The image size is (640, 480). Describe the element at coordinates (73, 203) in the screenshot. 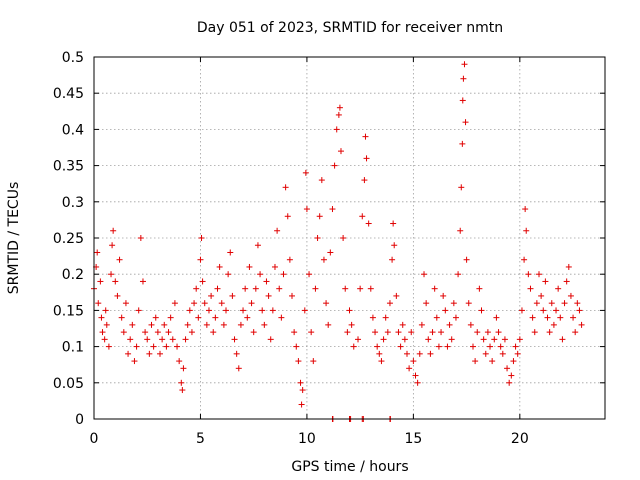

I see `y-tick-label: 0.3` at that location.